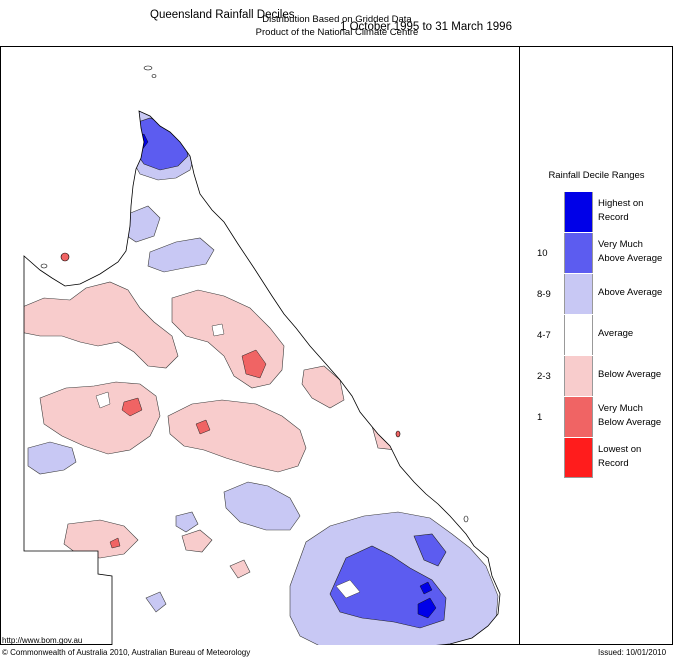 Image resolution: width=674 pixels, height=658 pixels. I want to click on legend-label-line1-4: Below Average, so click(630, 374).